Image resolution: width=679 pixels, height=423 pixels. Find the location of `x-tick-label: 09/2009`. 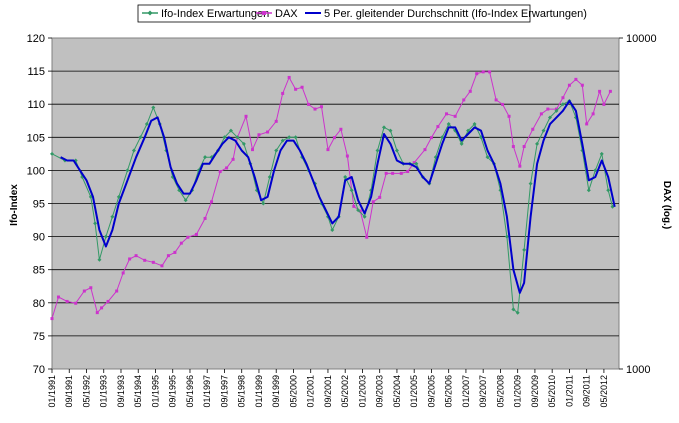

x-tick-label: 09/2009 is located at coordinates (535, 391).